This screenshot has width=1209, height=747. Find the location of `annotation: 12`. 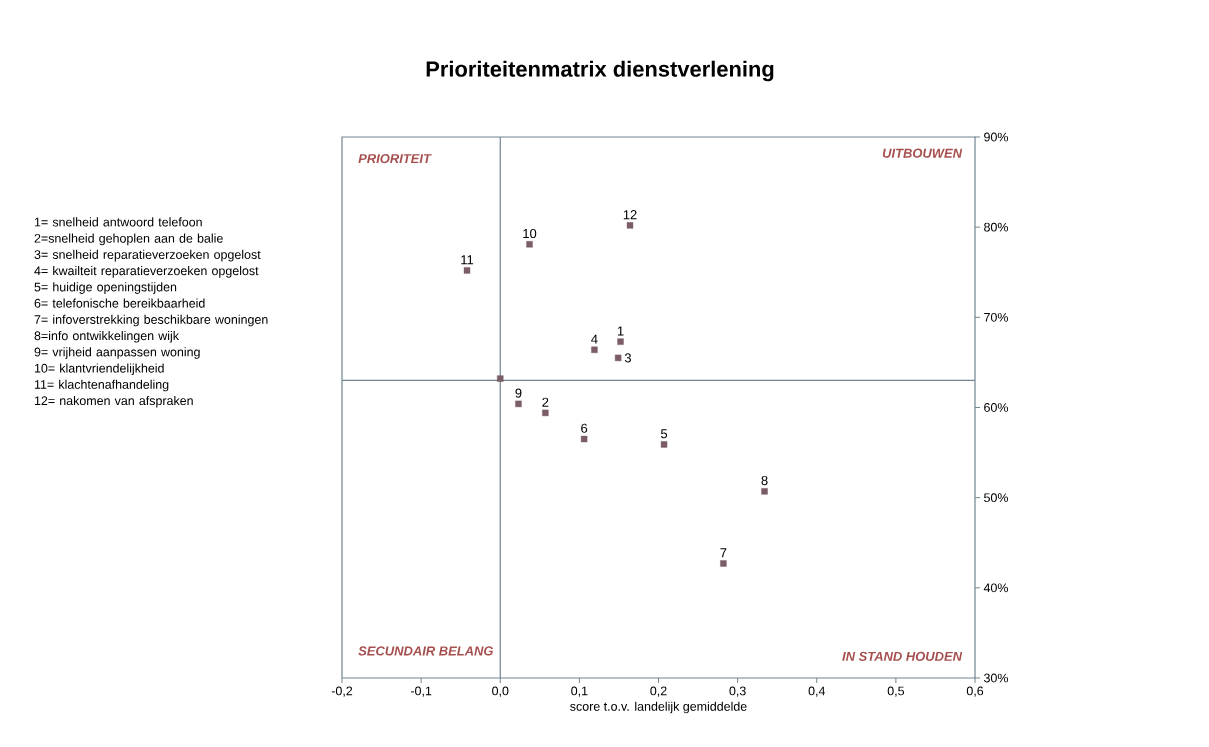

annotation: 12 is located at coordinates (630, 215).